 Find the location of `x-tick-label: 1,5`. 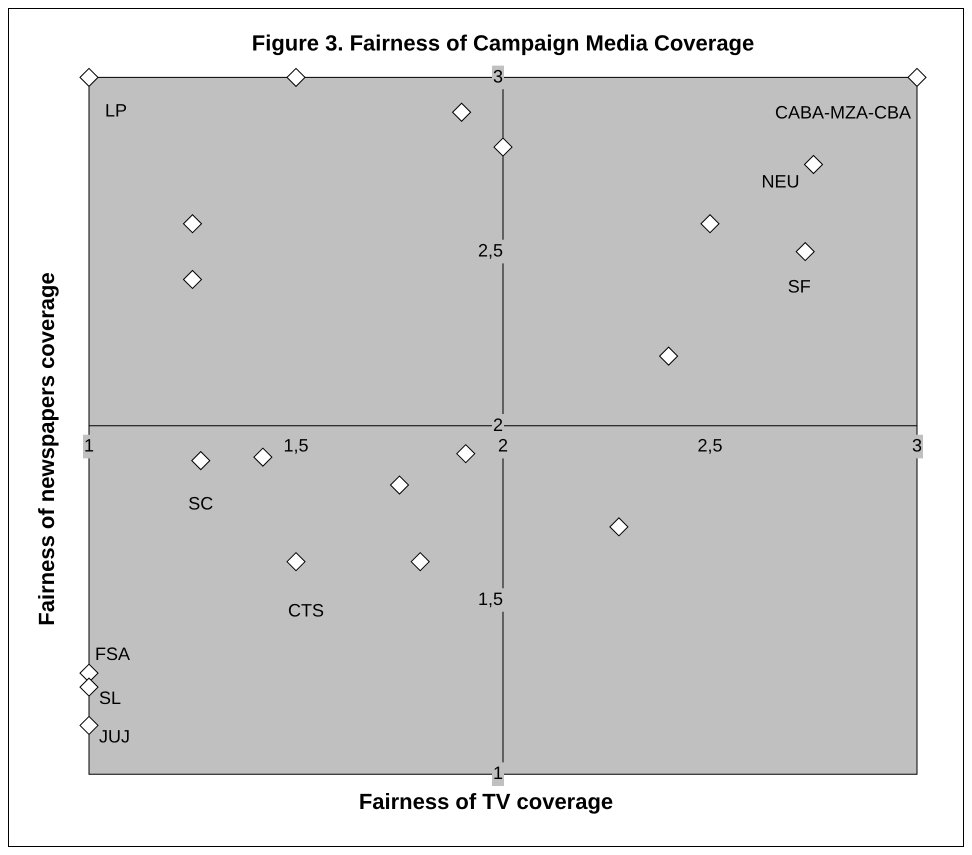

x-tick-label: 1,5 is located at coordinates (296, 446).